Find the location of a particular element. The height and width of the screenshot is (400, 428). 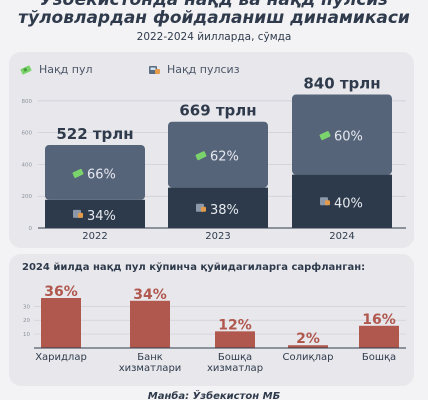

title-line-2: тўловлардан фойдаланиш динамикаси is located at coordinates (214, 18).